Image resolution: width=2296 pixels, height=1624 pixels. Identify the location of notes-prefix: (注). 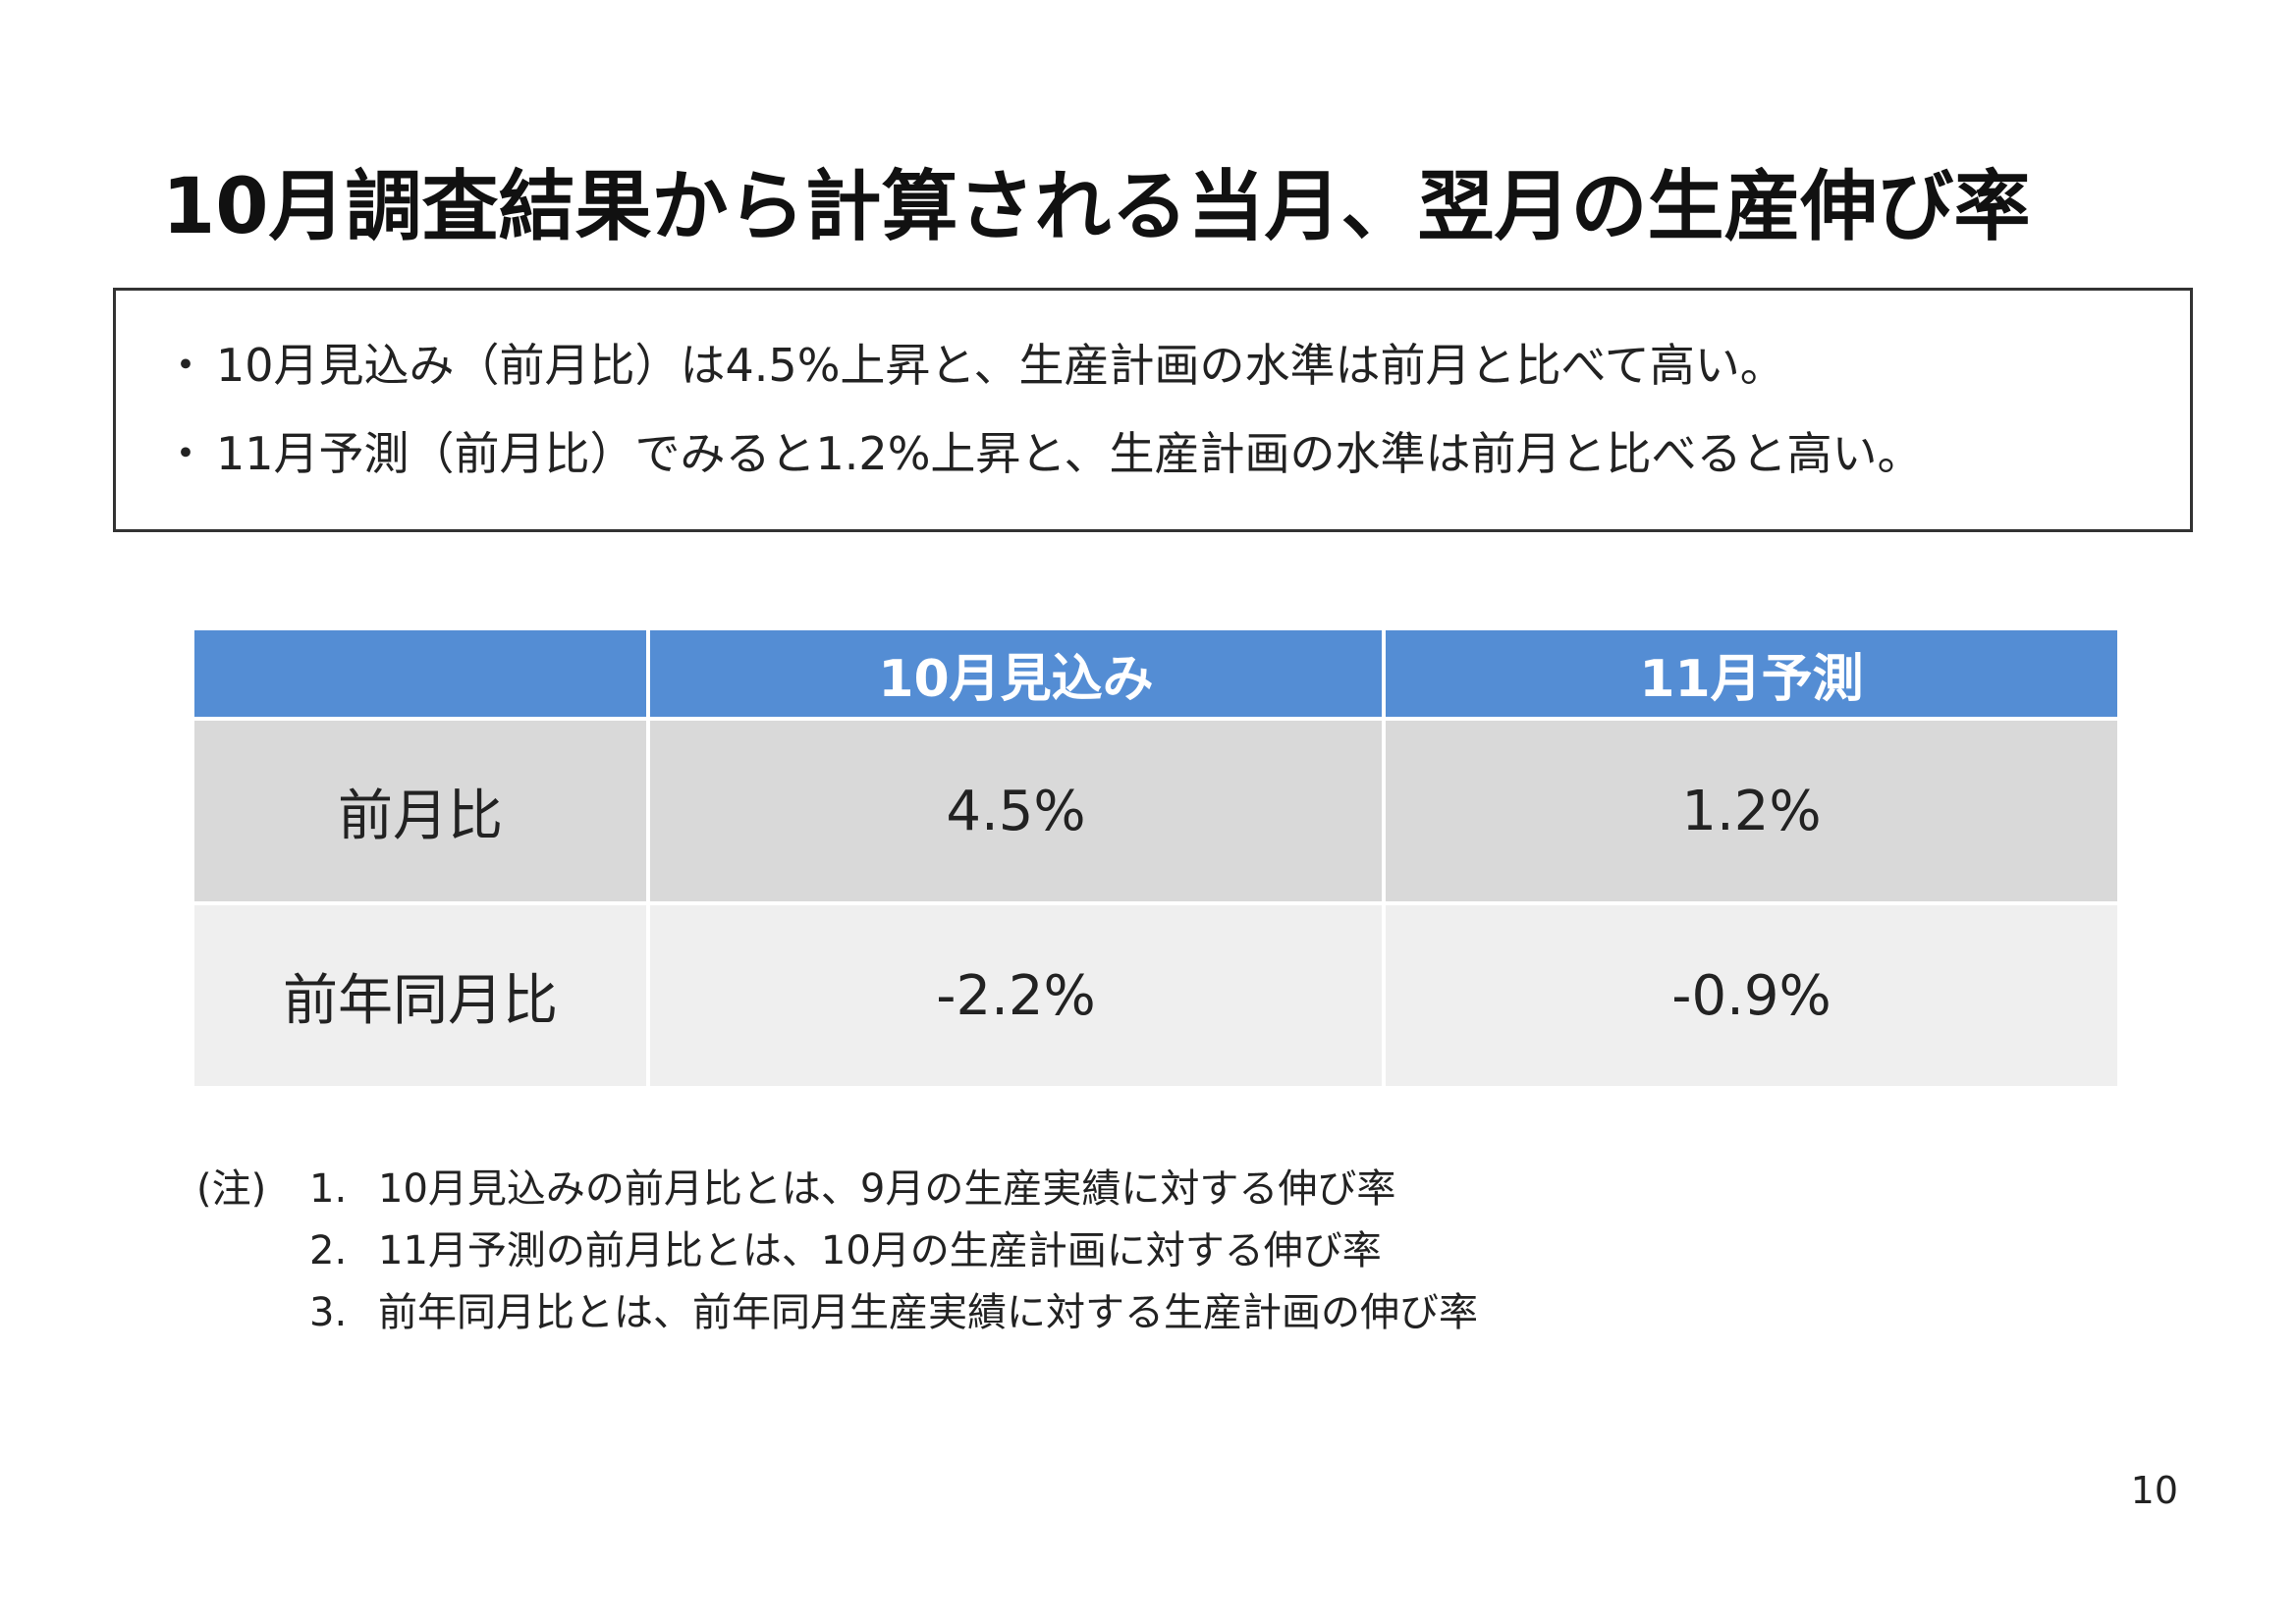
(231, 1189).